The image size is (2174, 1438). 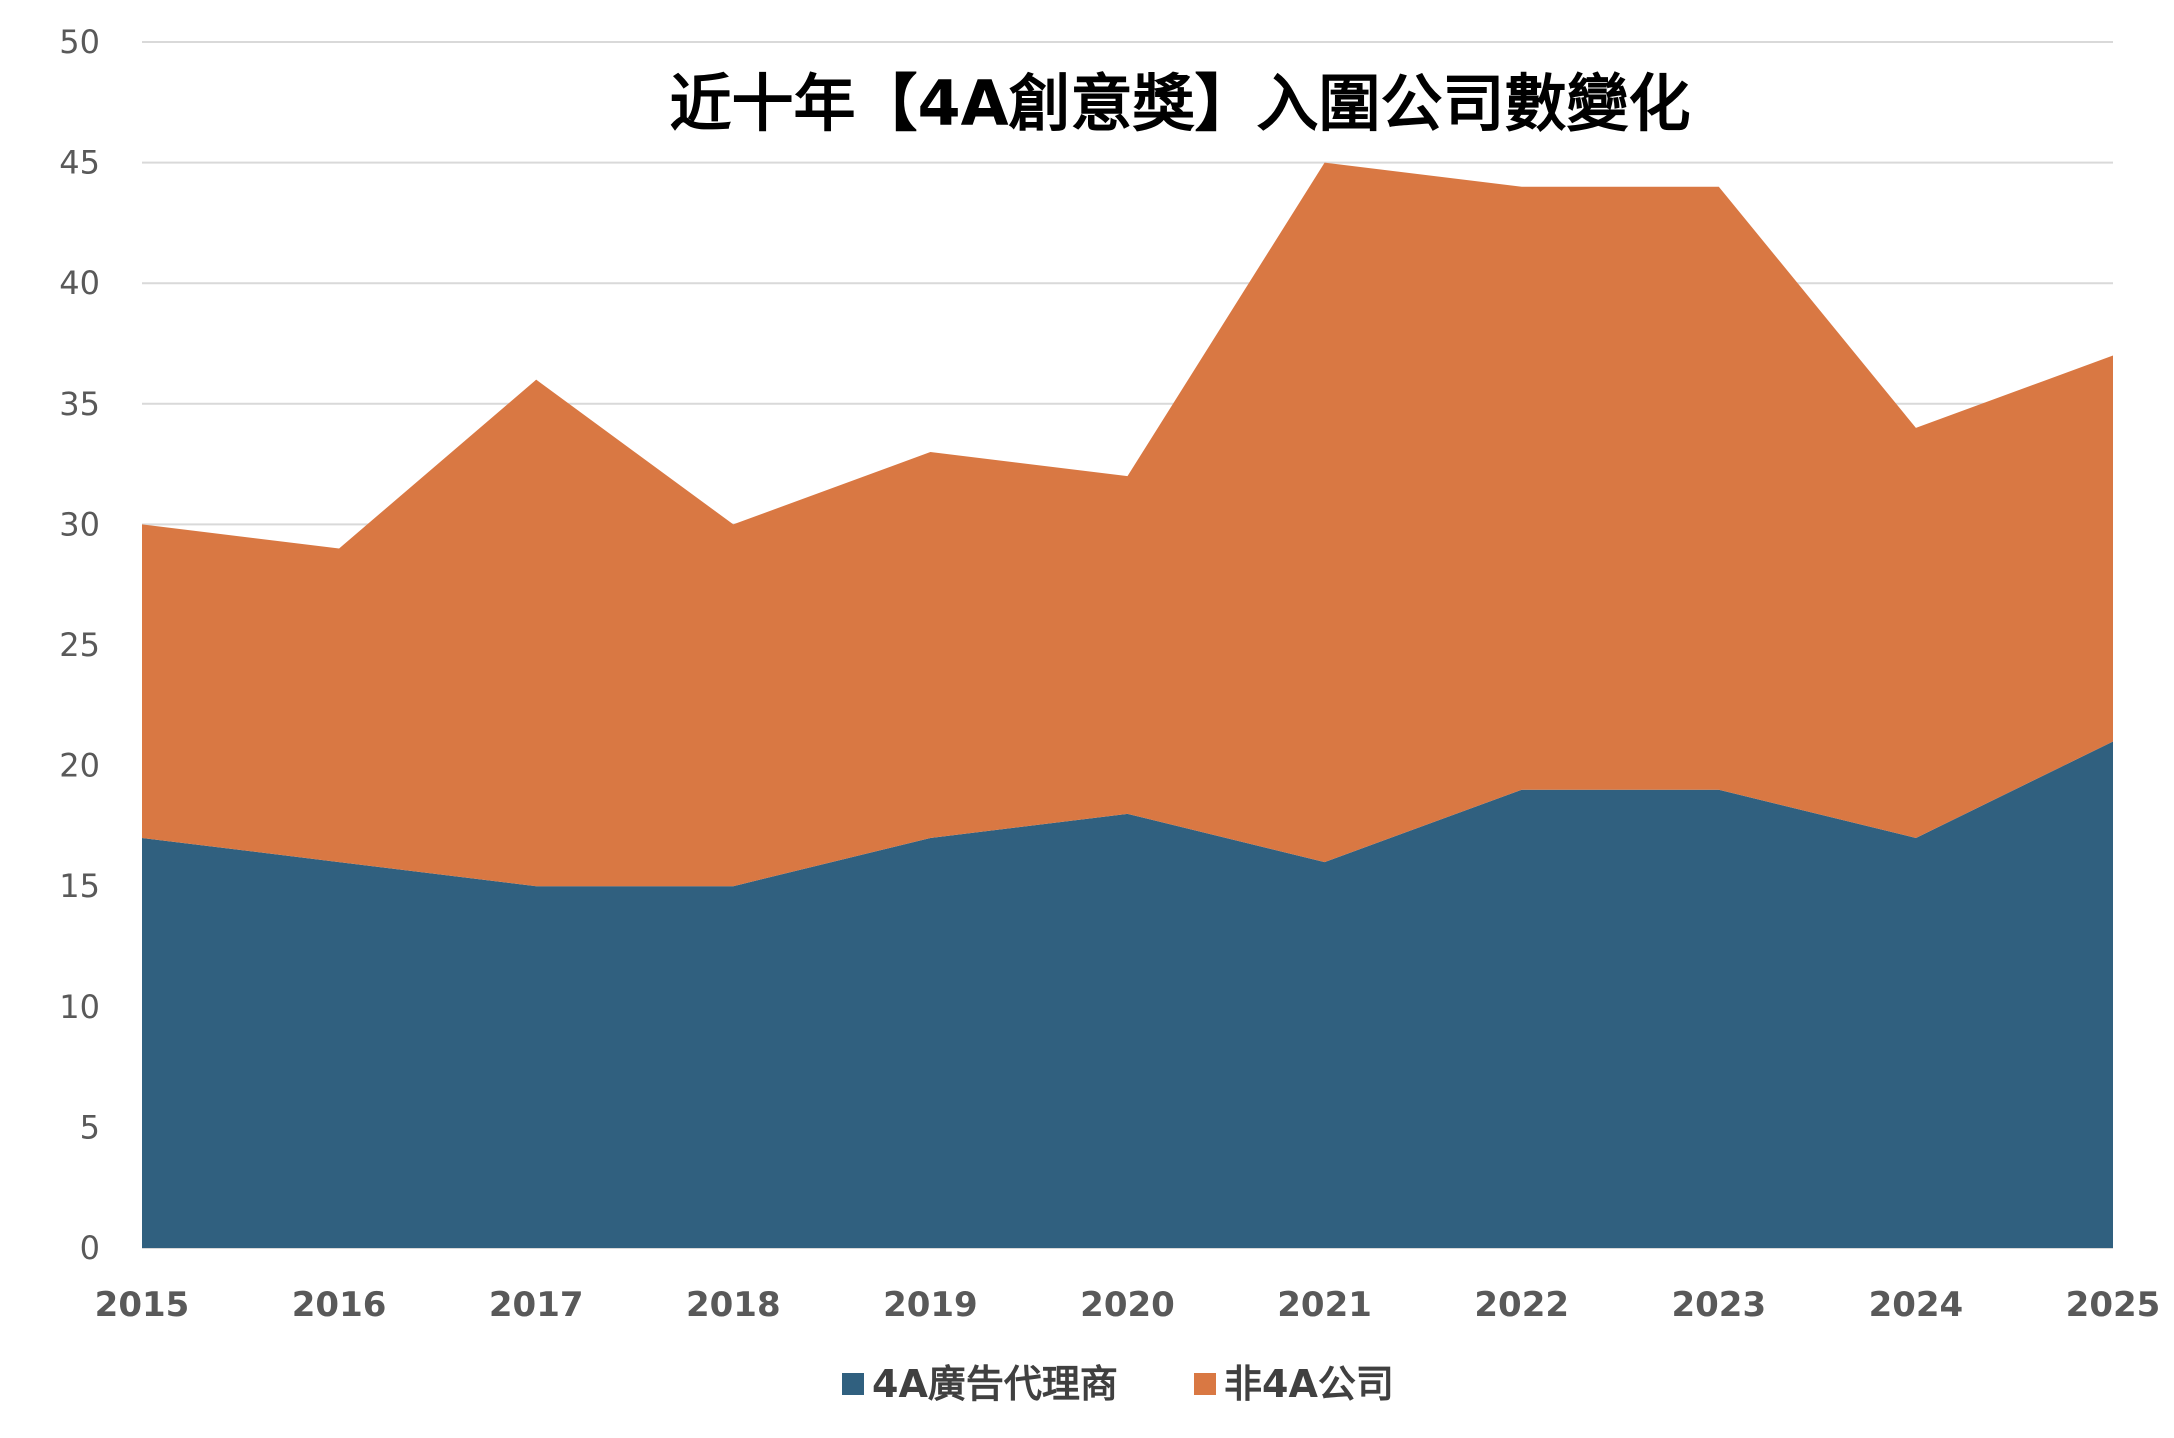 I want to click on legend: 4A廣告代理商 非4A公司, so click(x=1118, y=1384).